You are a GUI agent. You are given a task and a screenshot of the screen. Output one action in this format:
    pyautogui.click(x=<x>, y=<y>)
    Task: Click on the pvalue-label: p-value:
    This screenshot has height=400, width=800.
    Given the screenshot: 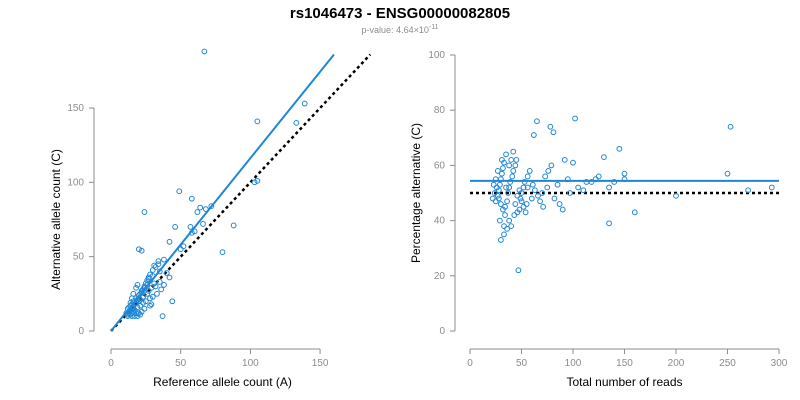 What is the action you would take?
    pyautogui.click(x=379, y=30)
    